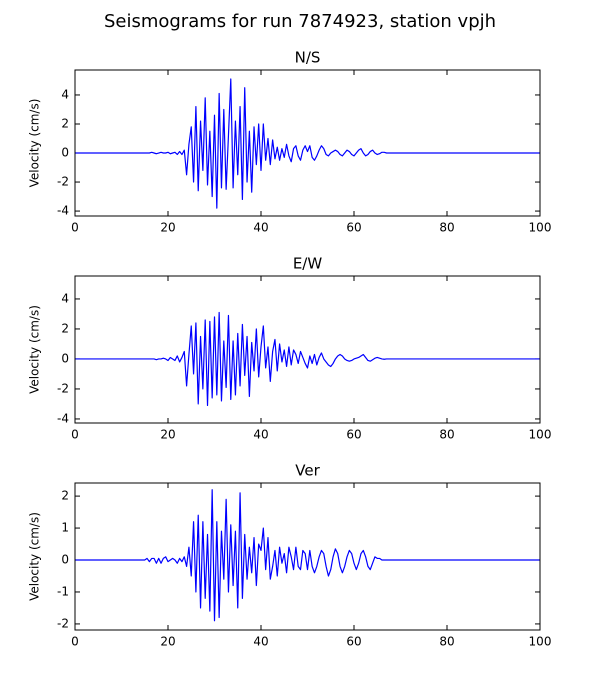 The height and width of the screenshot is (700, 600). Describe the element at coordinates (63, 591) in the screenshot. I see `y-tick-label: -1` at that location.